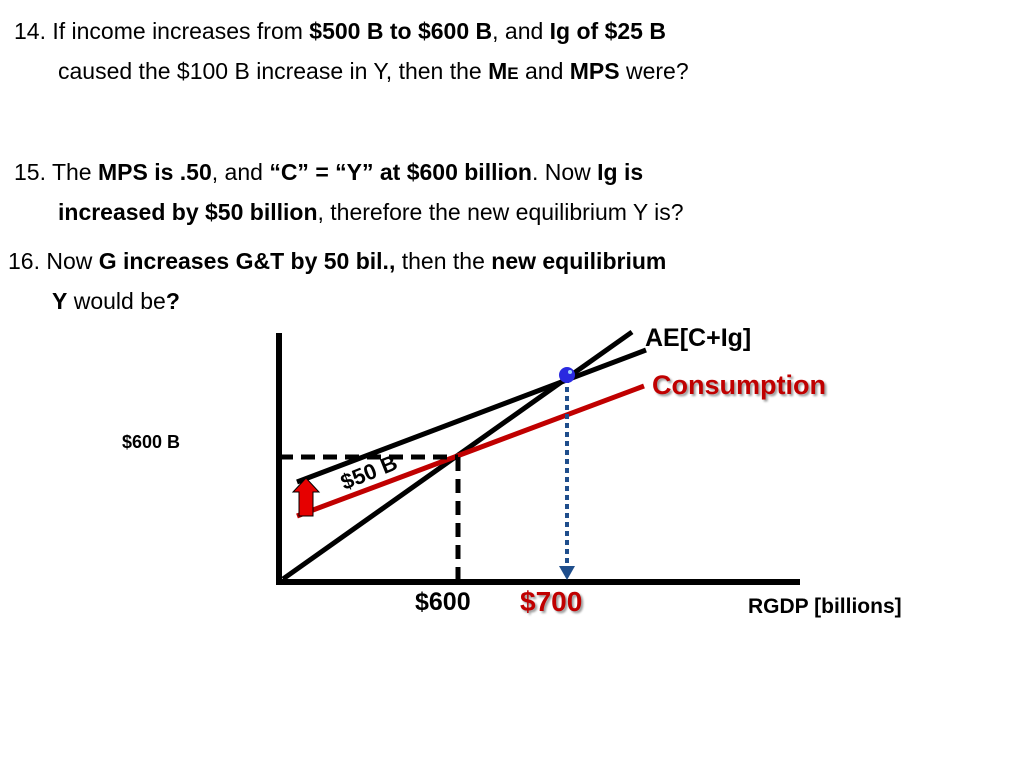 This screenshot has height=768, width=1024. What do you see at coordinates (698, 338) in the screenshot?
I see `ae-line-label: AE[C+Ig]` at bounding box center [698, 338].